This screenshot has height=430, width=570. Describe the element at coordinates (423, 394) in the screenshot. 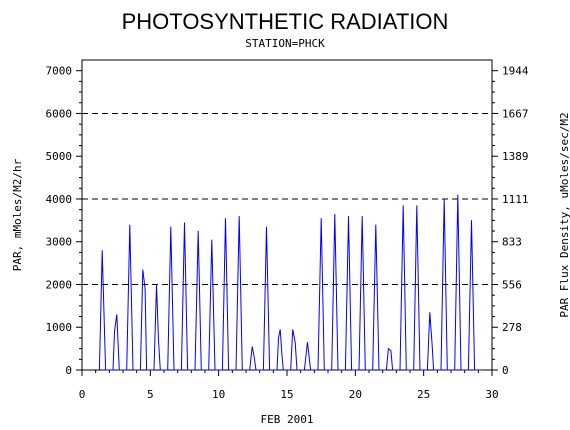

I see `x-tick-label: 25` at that location.